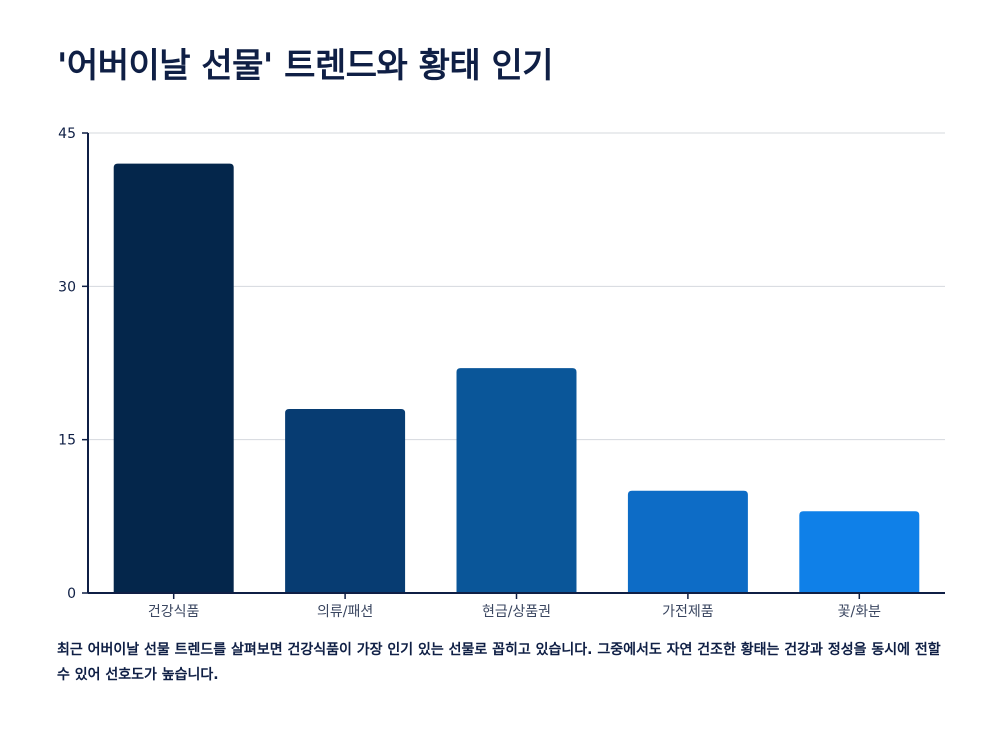  What do you see at coordinates (345, 612) in the screenshot?
I see `x-tick-label: 의류/패션` at bounding box center [345, 612].